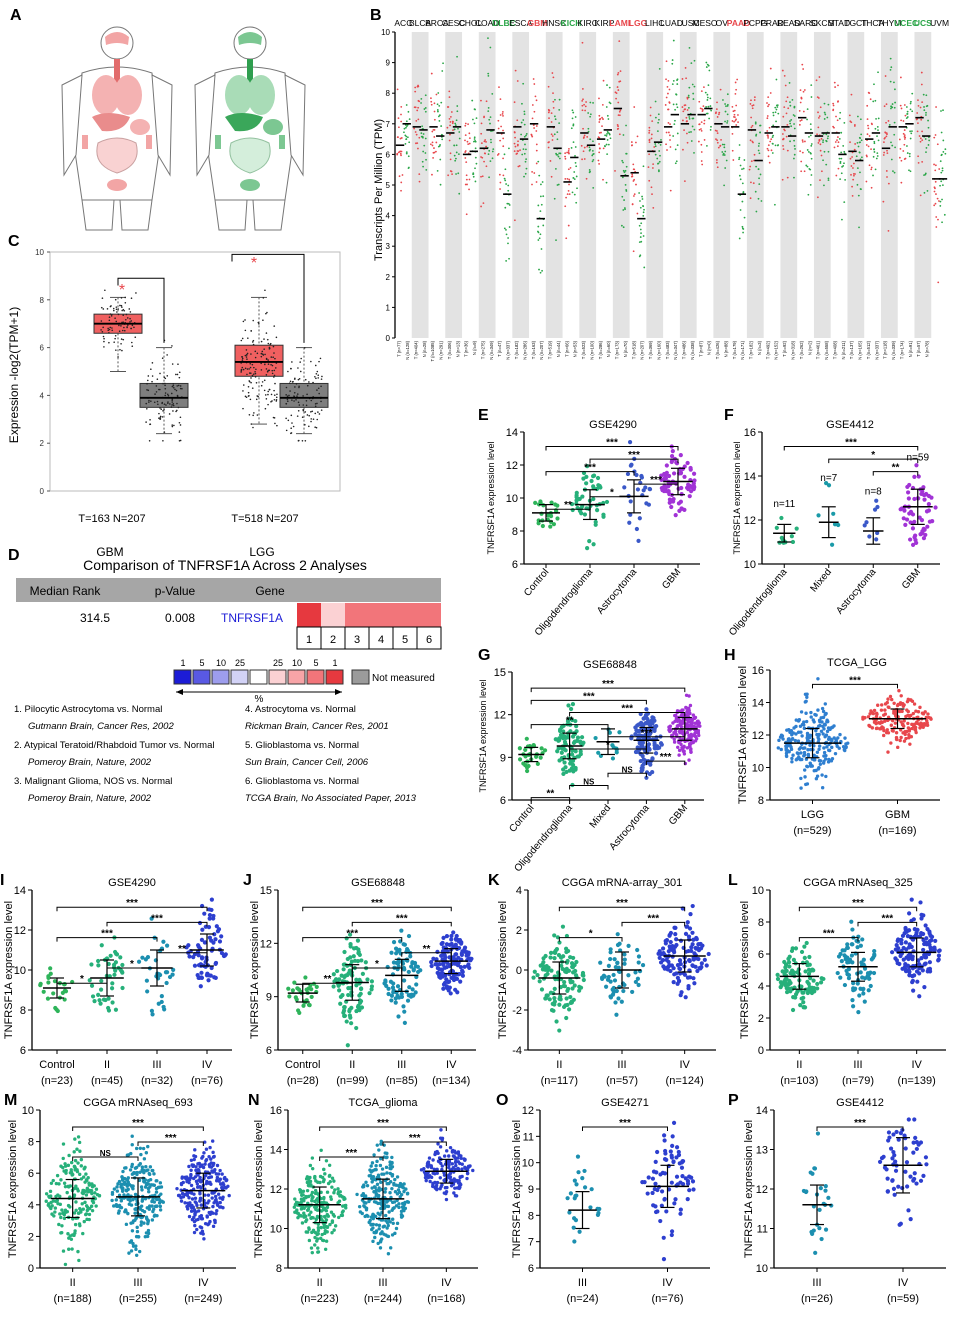 The height and width of the screenshot is (1322, 957). Describe the element at coordinates (515, 565) in the screenshot. I see `panel-e-ytick-label: 6` at that location.